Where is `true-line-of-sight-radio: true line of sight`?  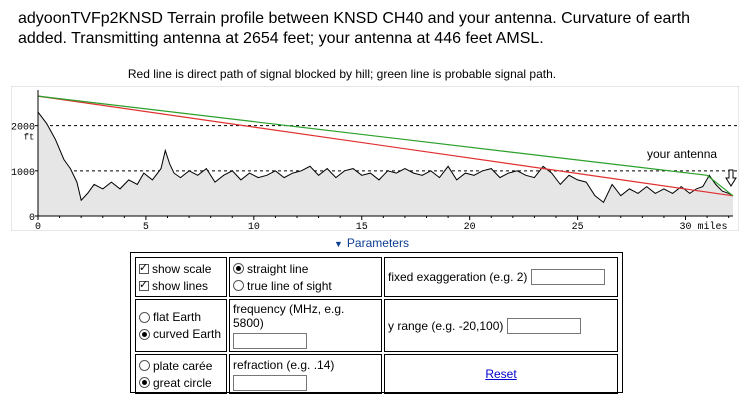
true-line-of-sight-radio: true line of sight is located at coordinates (305, 285).